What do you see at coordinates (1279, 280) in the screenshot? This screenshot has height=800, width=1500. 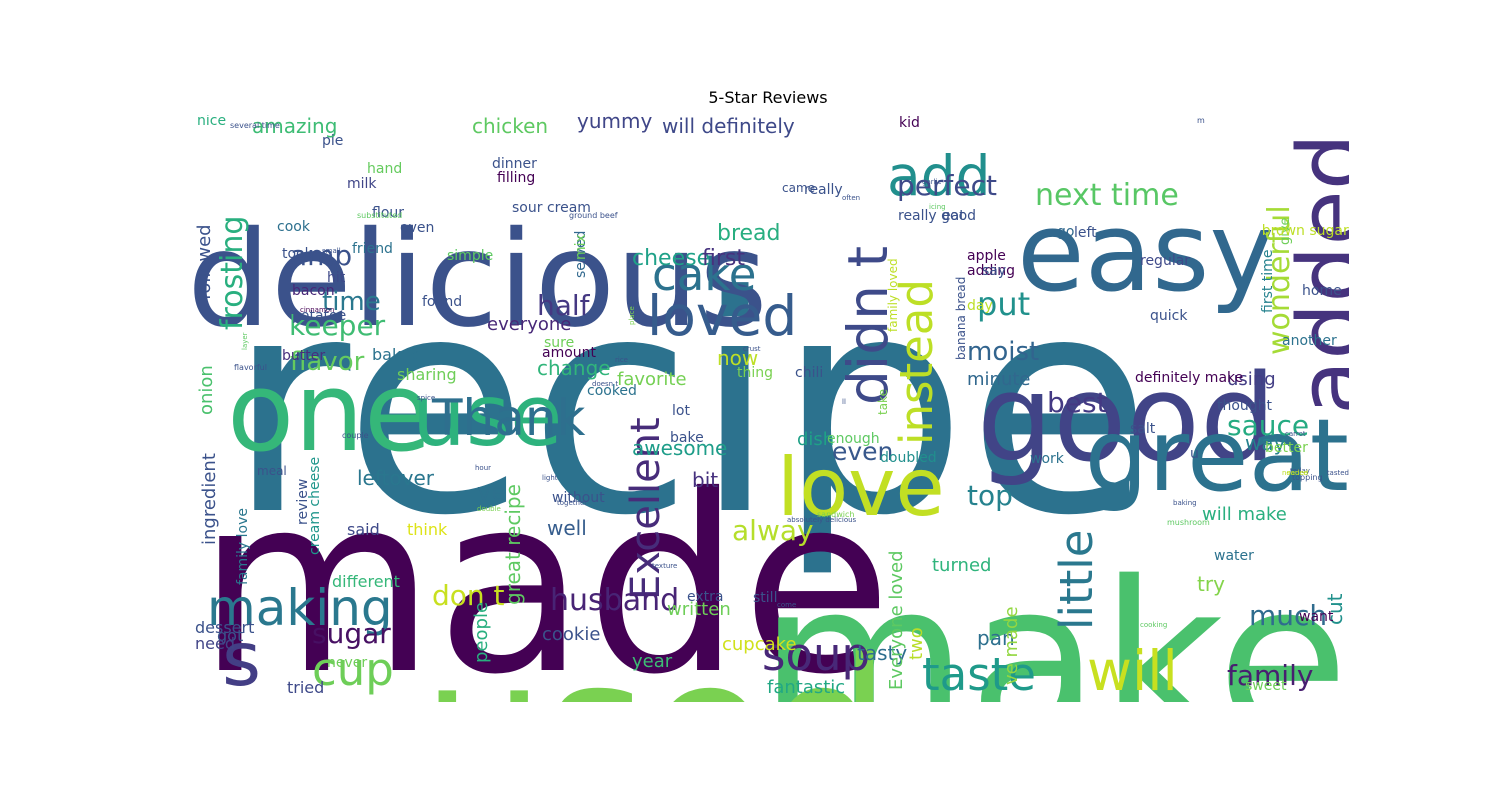 I see `word-30: wonderful` at bounding box center [1279, 280].